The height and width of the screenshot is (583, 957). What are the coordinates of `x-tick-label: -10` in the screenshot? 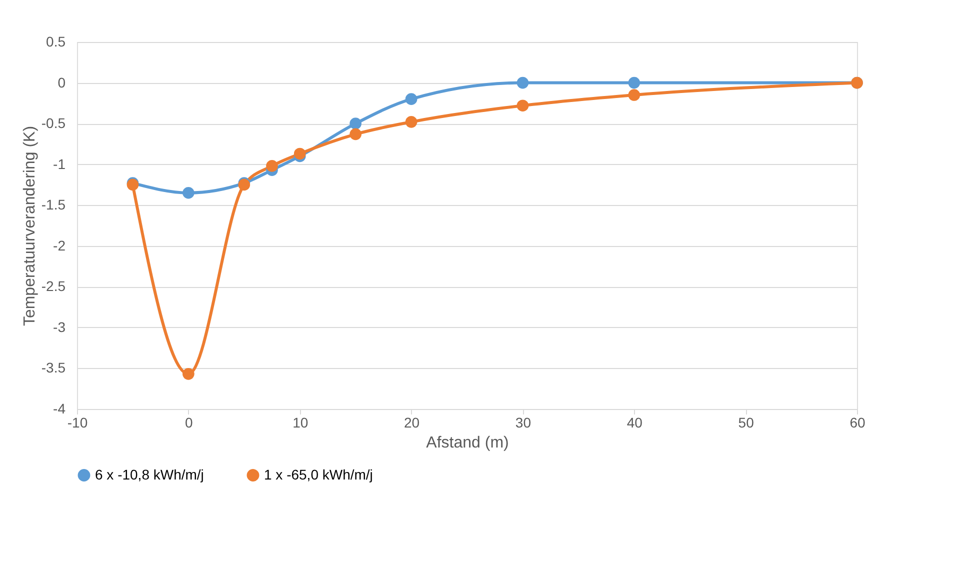 It's located at (77, 422).